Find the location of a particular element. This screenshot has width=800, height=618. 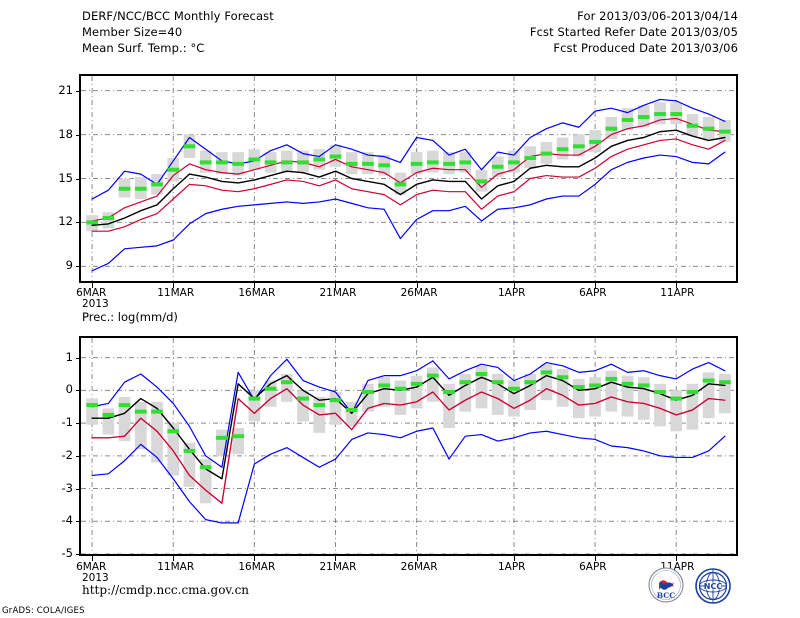

precipitation-axis-title: Prec.: log(mm/d) is located at coordinates (130, 317).